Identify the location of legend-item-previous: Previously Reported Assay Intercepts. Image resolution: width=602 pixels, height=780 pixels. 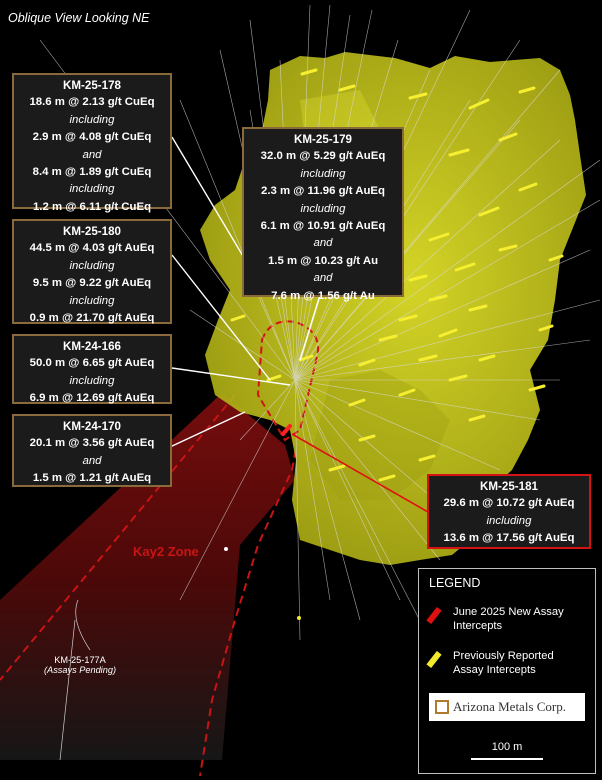
(503, 663).